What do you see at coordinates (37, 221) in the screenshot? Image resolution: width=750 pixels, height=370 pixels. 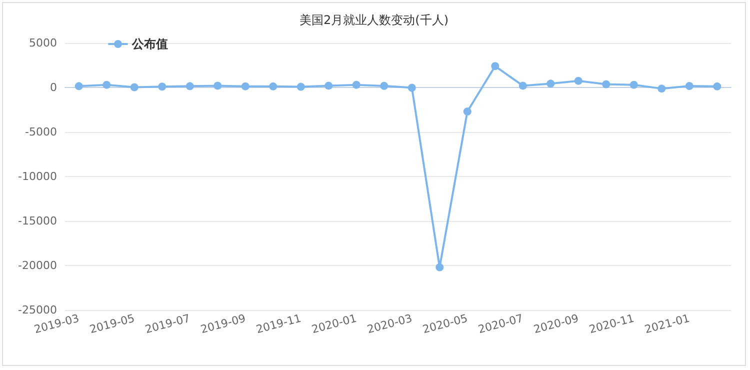 I see `y-tick-label: -15000` at bounding box center [37, 221].